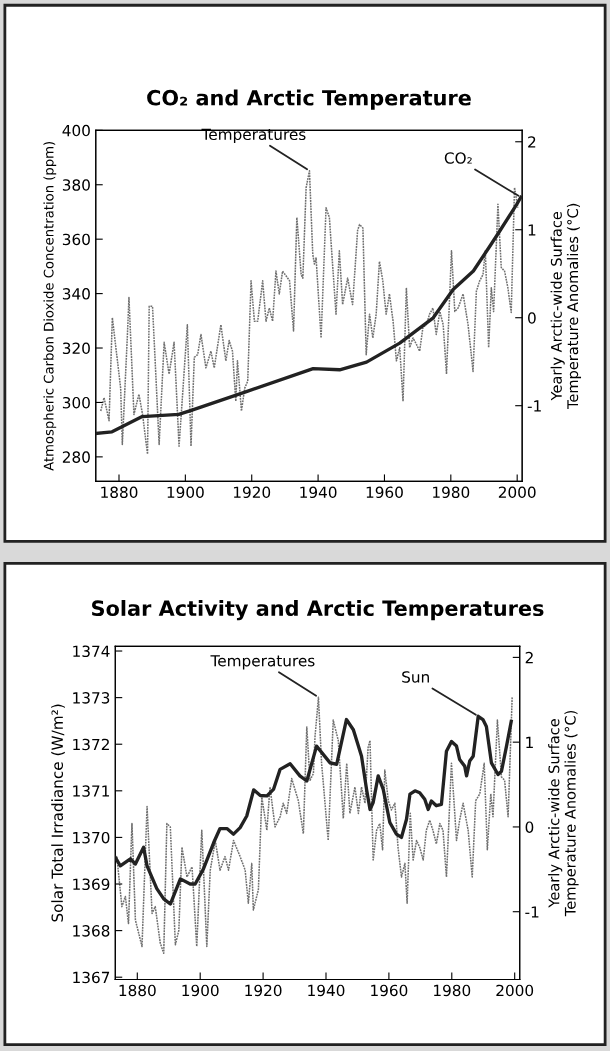 This screenshot has width=610, height=1051. Describe the element at coordinates (76, 239) in the screenshot. I see `y-tick-label: 360` at that location.